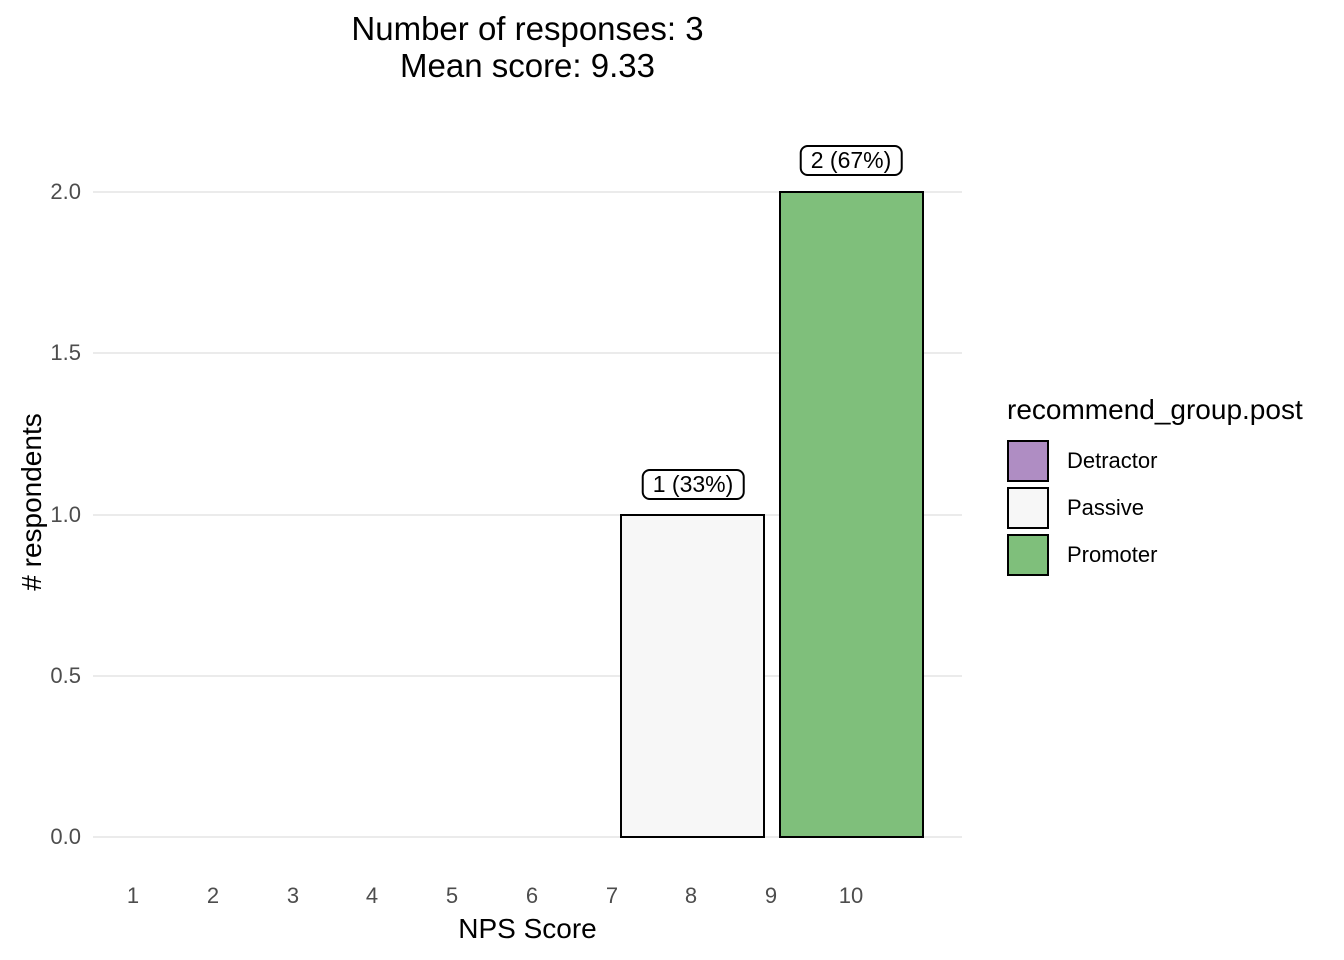 The image size is (1344, 960). I want to click on y-tick-0.5: 0.5, so click(65, 675).